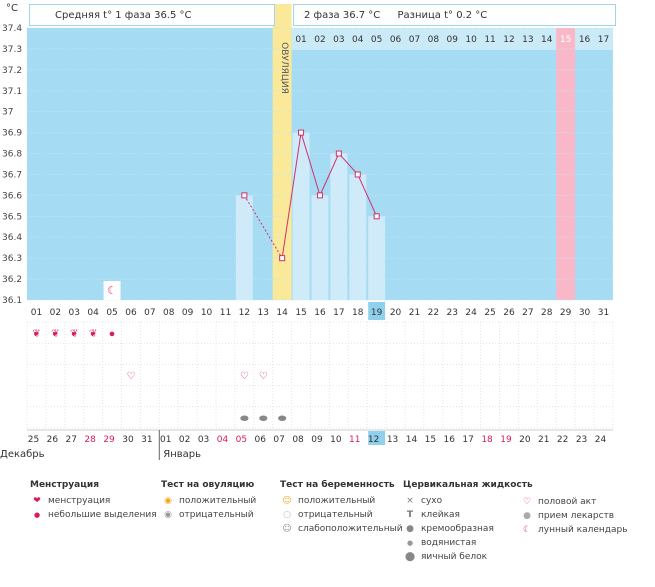 The image size is (655, 587). I want to click on cycle-day-label: 16, so click(320, 313).